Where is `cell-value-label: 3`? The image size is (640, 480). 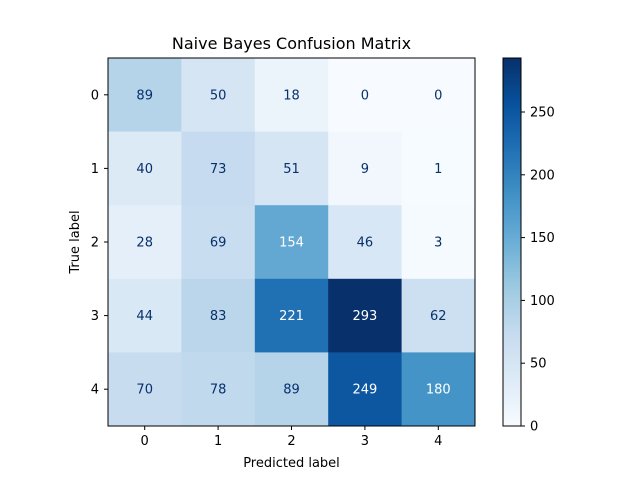 cell-value-label: 3 is located at coordinates (438, 243).